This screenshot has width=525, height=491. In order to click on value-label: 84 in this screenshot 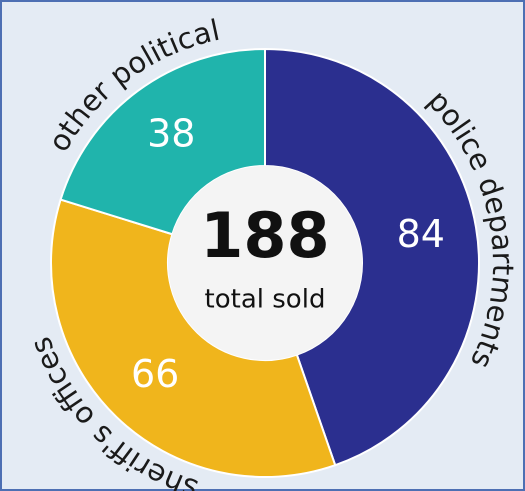, I will do `click(421, 234)`.